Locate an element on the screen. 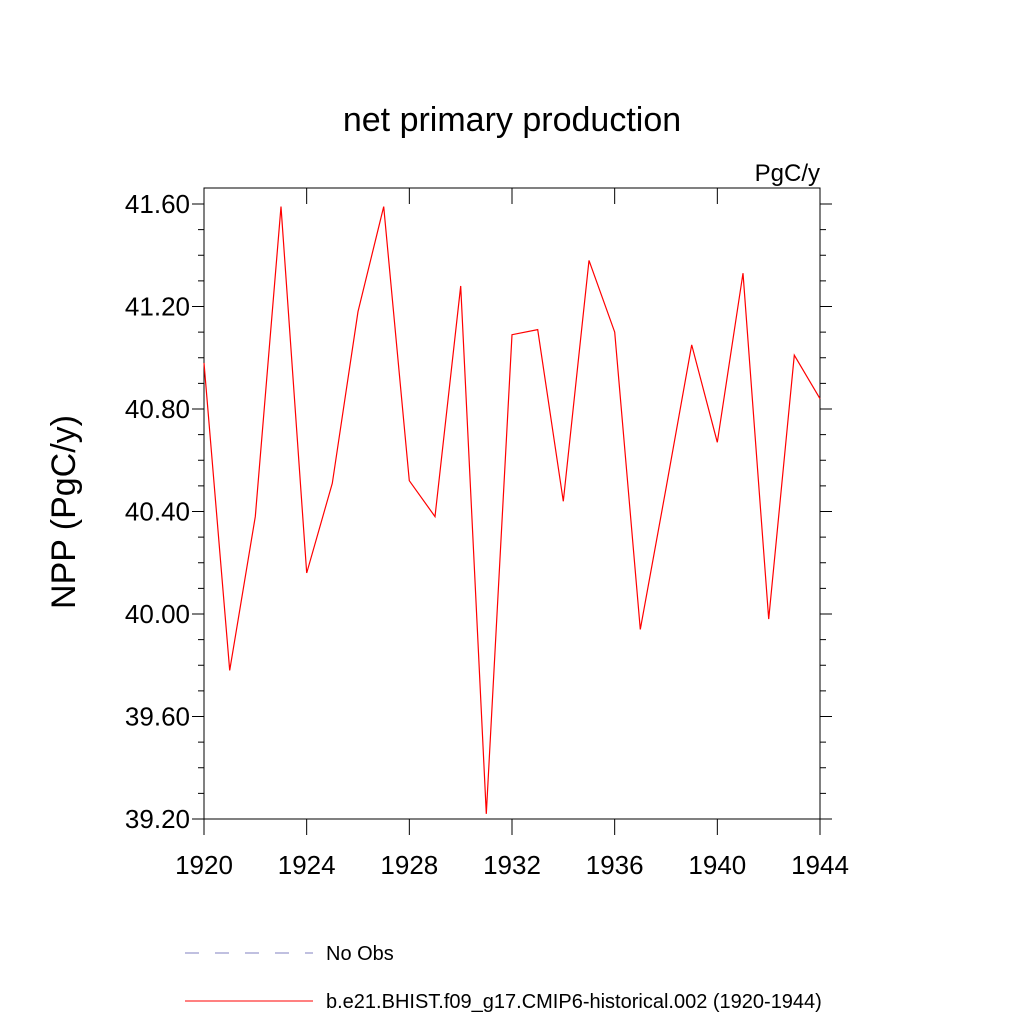 The image size is (1024, 1024). y-tick-label: 39.60 is located at coordinates (157, 717).